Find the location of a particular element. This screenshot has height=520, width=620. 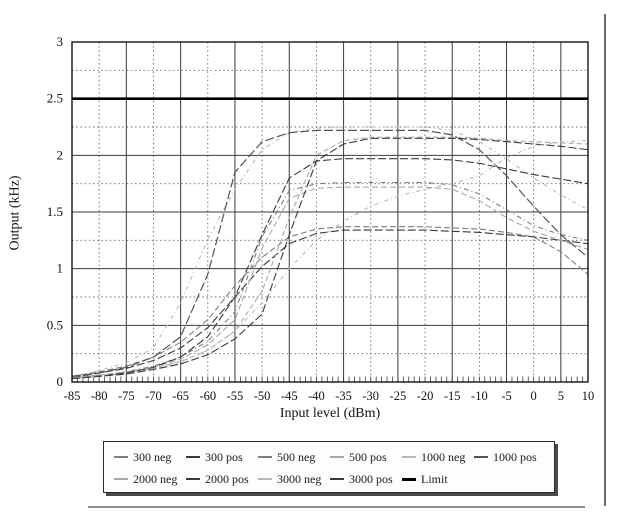

scan-artifact-right-edge is located at coordinates (605, 260).